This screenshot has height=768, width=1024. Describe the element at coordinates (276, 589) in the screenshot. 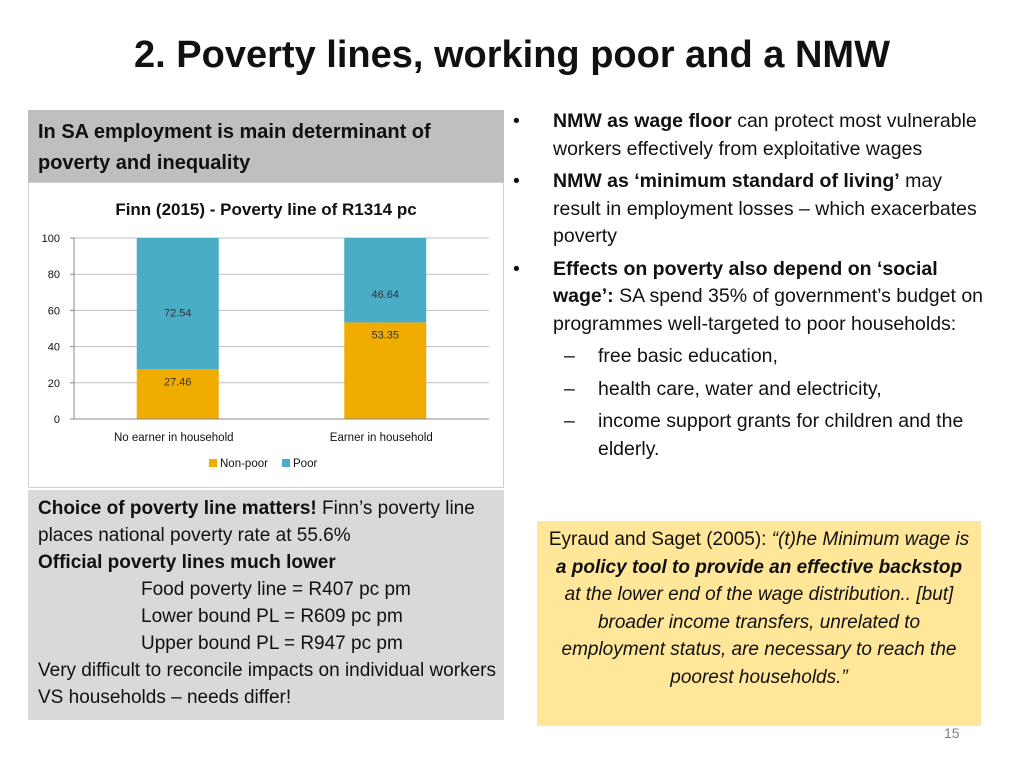

I see `food-poverty-line: Food poverty line = R407 pc pm` at that location.